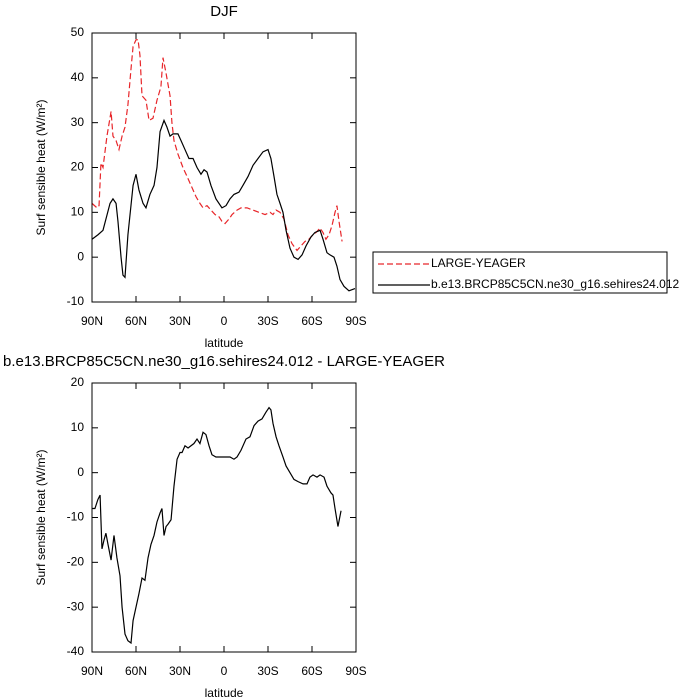 Image resolution: width=700 pixels, height=700 pixels. Describe the element at coordinates (520, 272) in the screenshot. I see `legend-box` at that location.